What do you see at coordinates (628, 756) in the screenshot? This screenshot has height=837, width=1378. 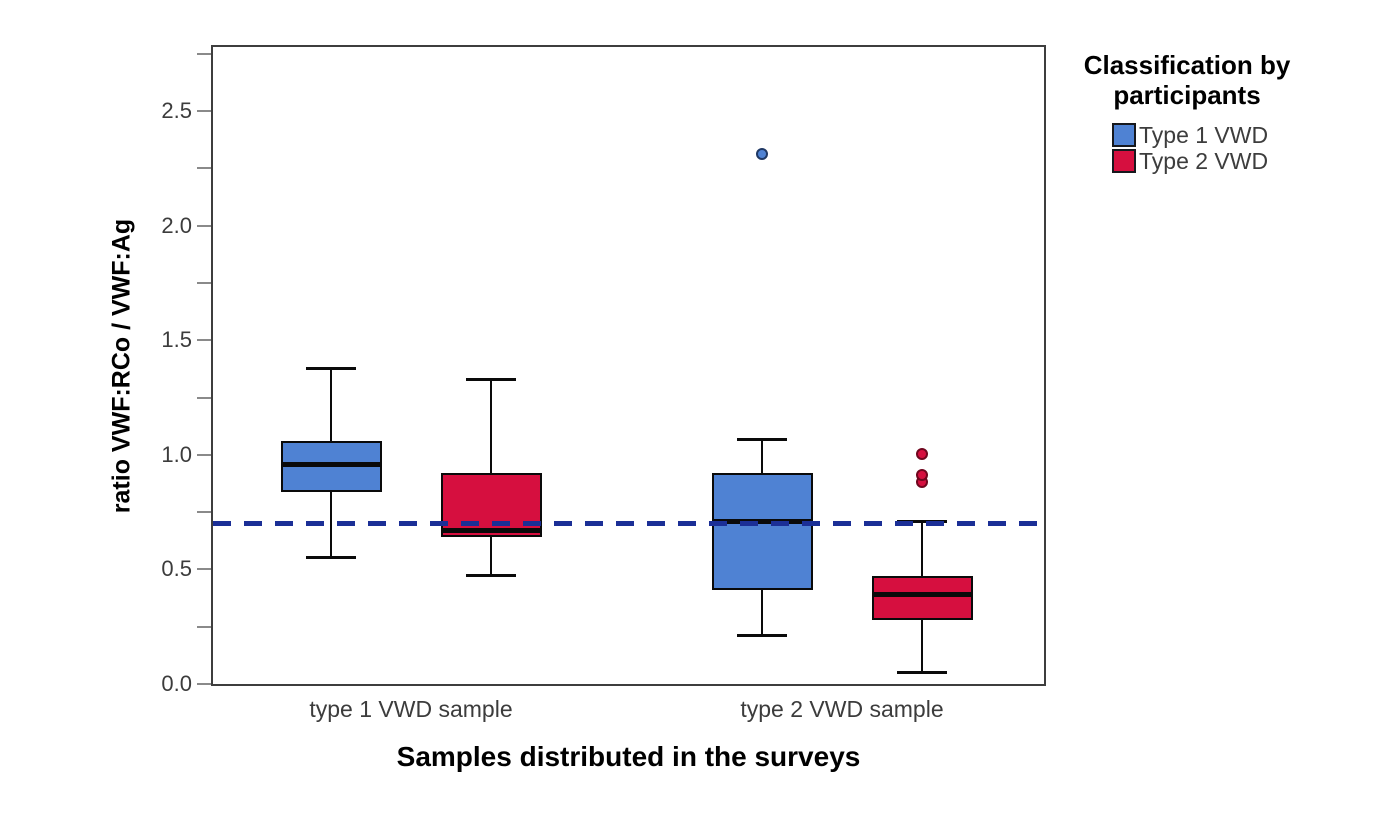 I see `x-axis-title: Samples distributed in the surveys` at bounding box center [628, 756].